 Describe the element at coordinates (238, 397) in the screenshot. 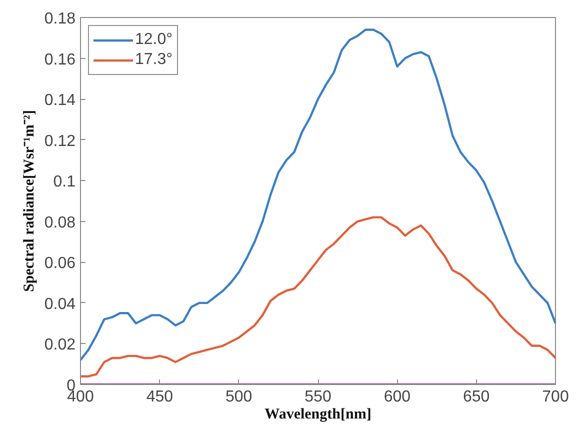

I see `x-tick-label: 500` at that location.